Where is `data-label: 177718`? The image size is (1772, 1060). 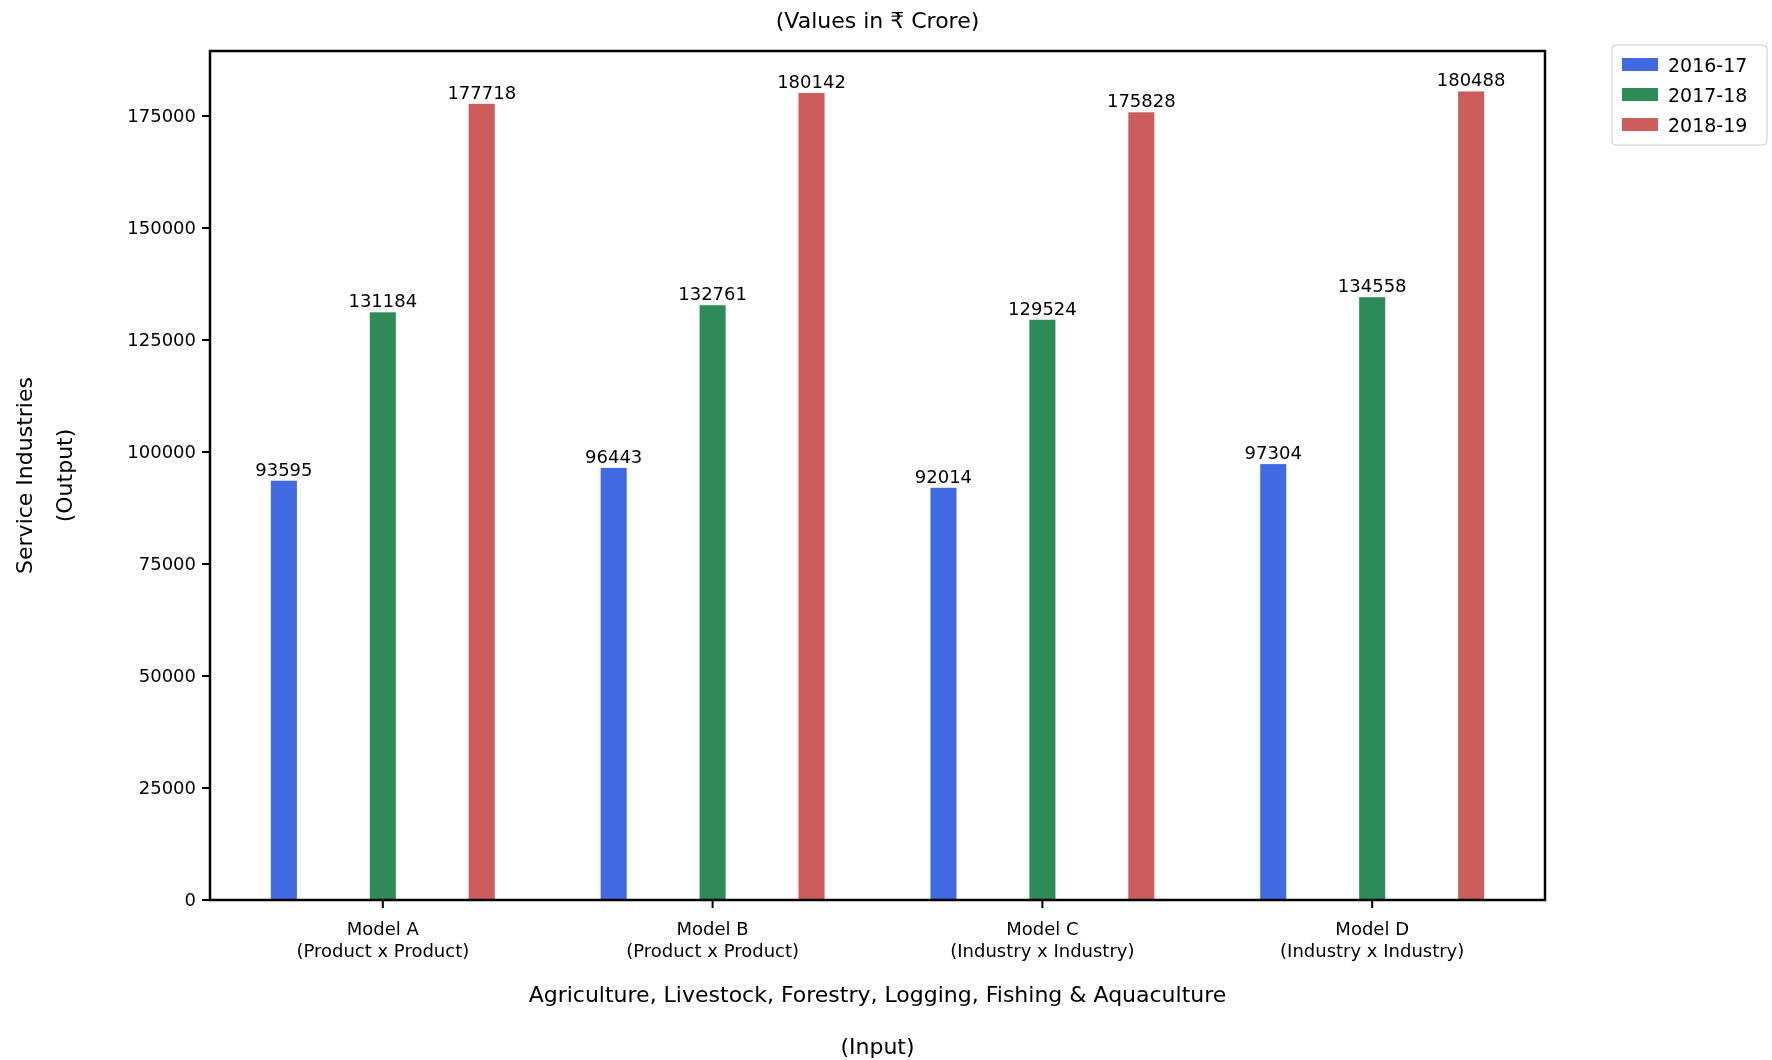 data-label: 177718 is located at coordinates (482, 92).